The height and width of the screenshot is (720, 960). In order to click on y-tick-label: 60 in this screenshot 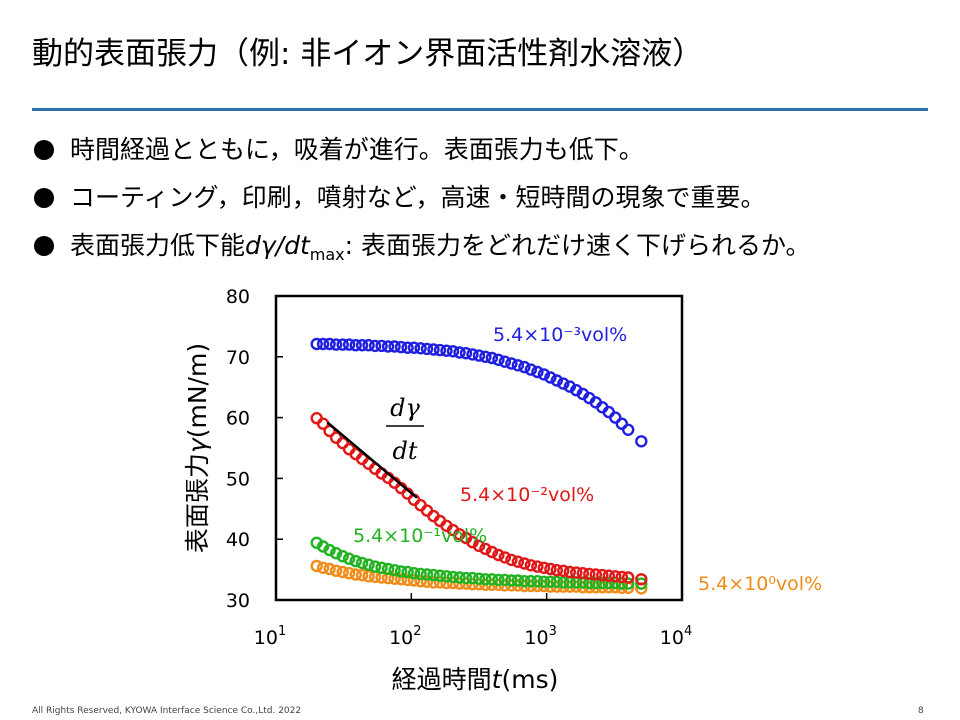, I will do `click(238, 419)`.